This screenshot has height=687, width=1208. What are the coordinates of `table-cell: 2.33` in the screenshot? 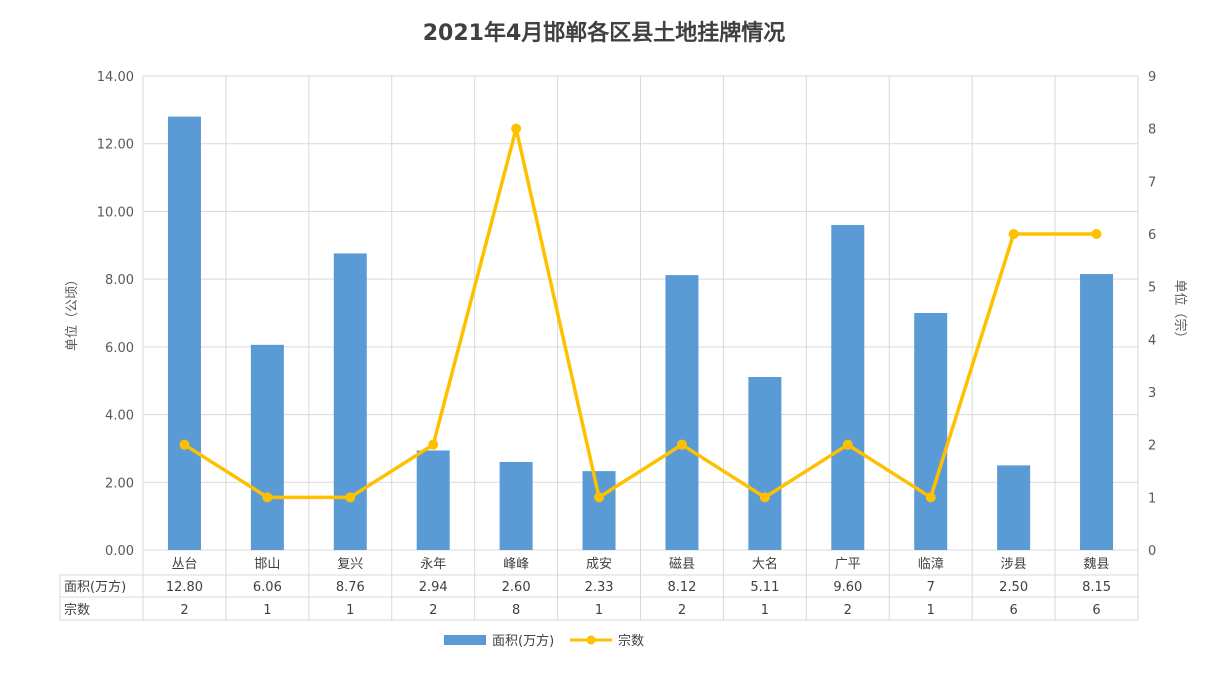 It's located at (599, 587).